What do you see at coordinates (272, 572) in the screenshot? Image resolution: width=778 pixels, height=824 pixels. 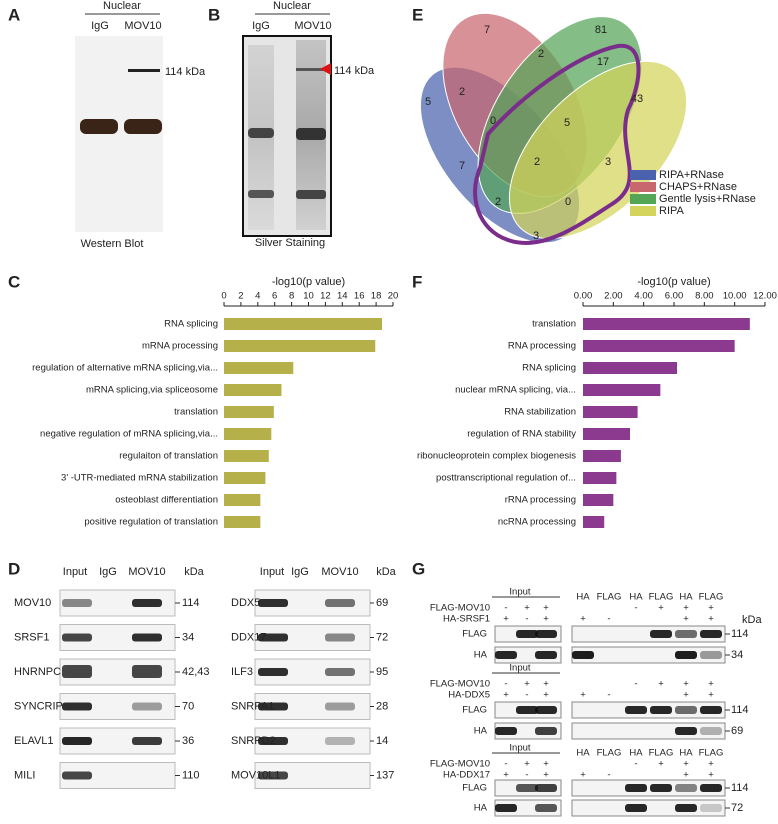 I see `column-header: Input` at bounding box center [272, 572].